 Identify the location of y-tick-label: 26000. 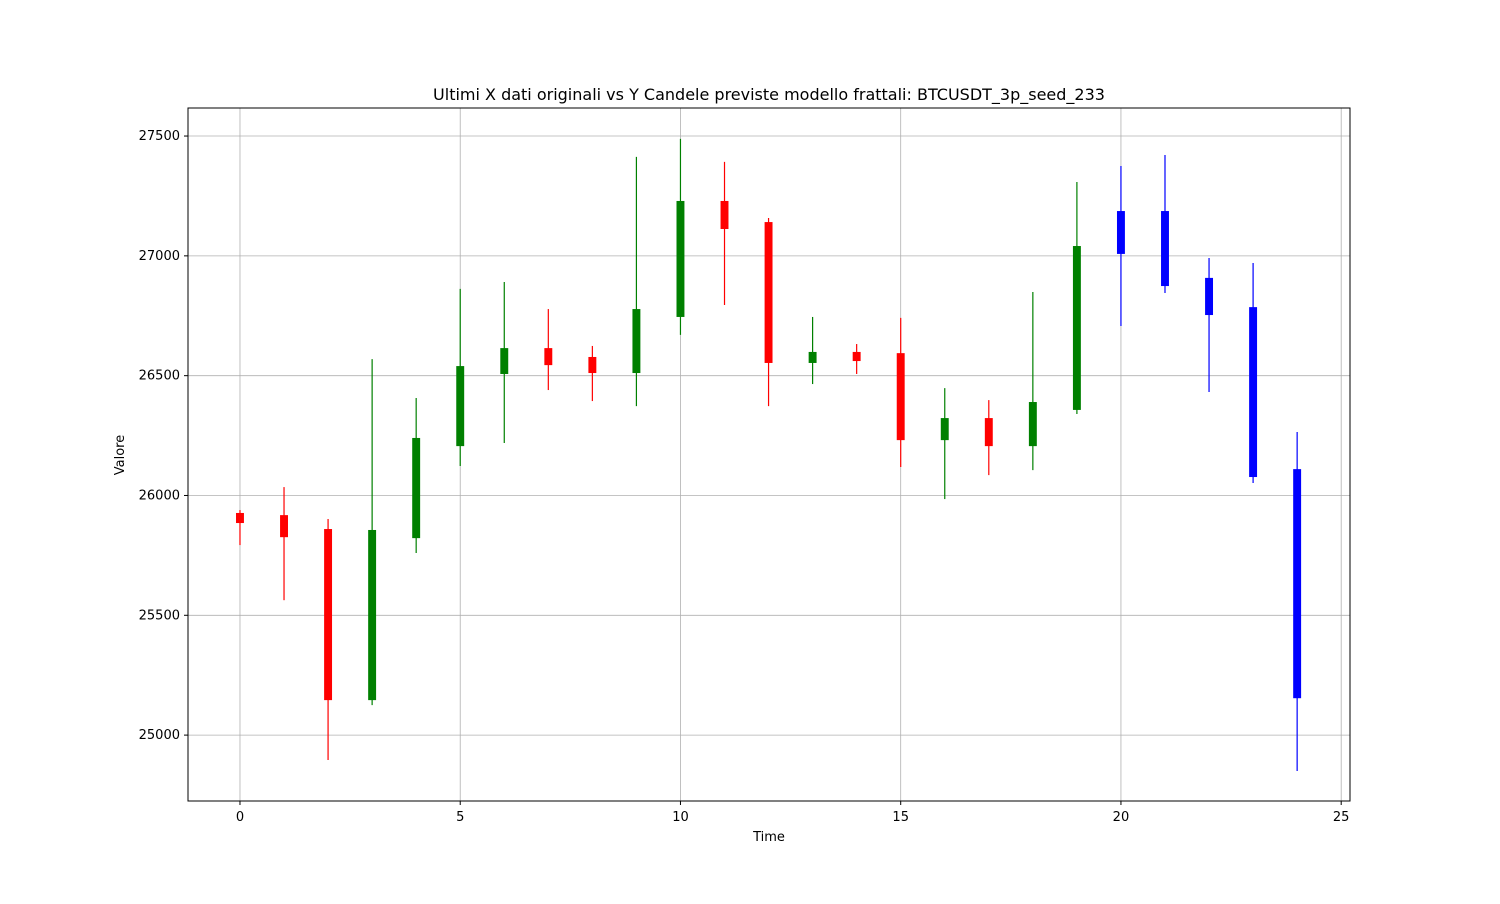
(159, 495).